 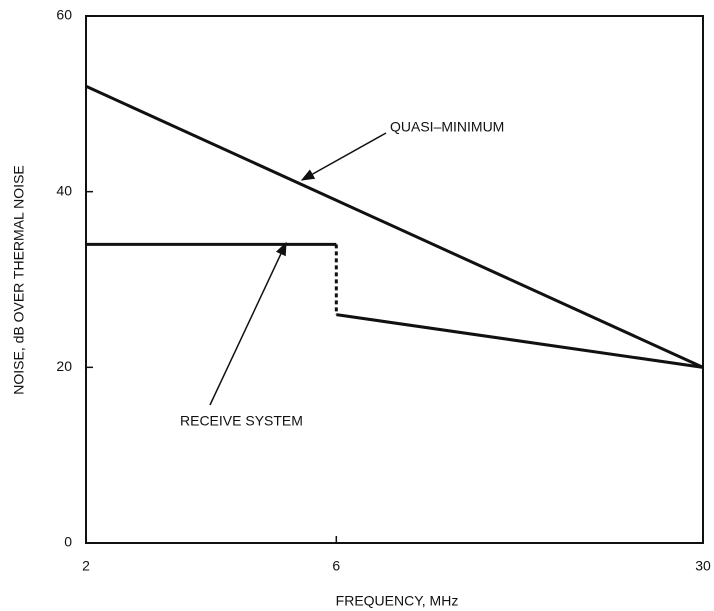 What do you see at coordinates (19, 280) in the screenshot?
I see `y-axis-label: NOISE, dB OVER THERMAL NOISE` at bounding box center [19, 280].